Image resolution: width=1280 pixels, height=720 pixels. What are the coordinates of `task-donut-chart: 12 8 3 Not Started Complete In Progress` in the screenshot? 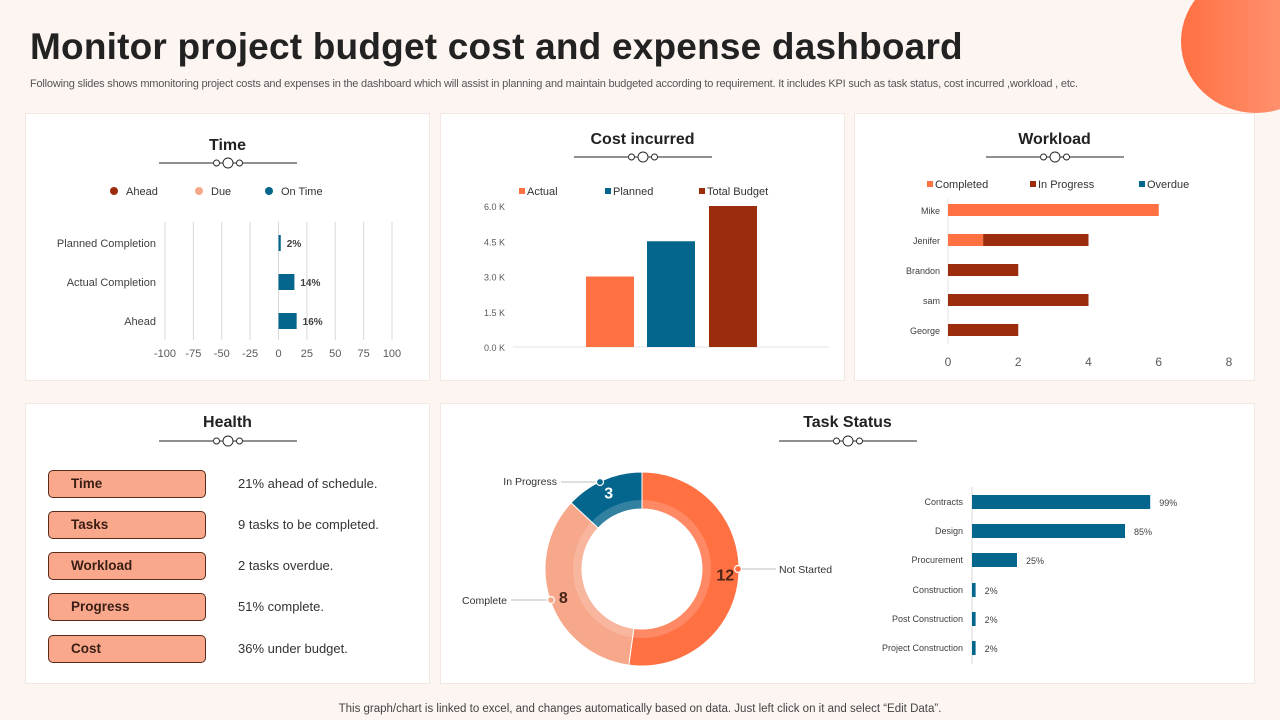 It's located at (651, 544).